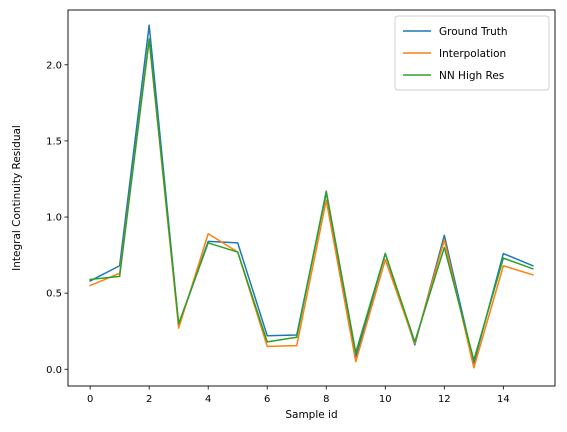  I want to click on y-tick-label: 2.0, so click(54, 65).